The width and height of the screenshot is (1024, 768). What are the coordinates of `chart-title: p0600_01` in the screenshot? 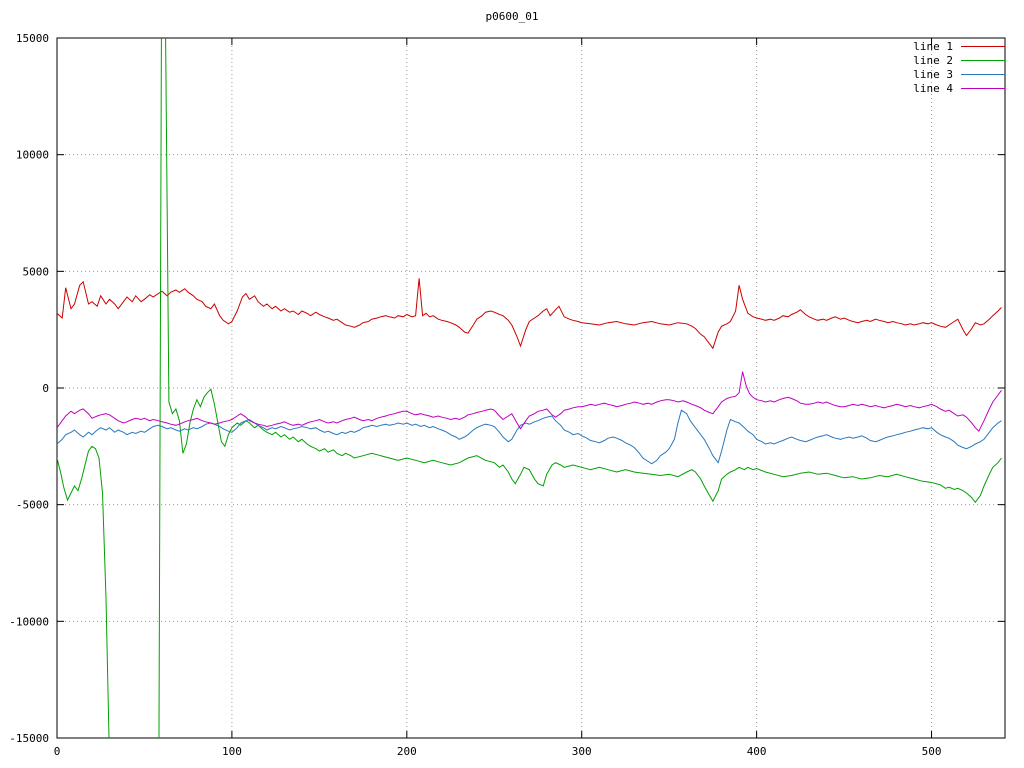 It's located at (512, 16).